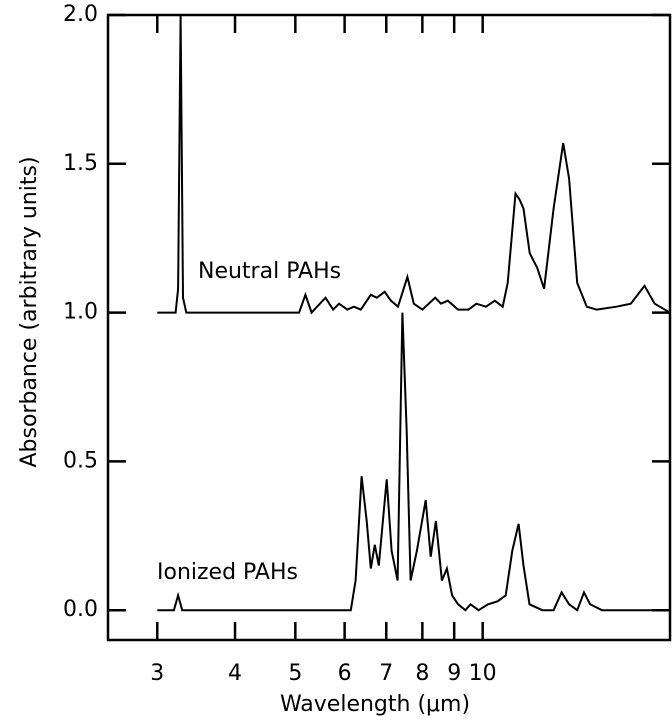  I want to click on series-label: Ionized PAHs, so click(227, 572).